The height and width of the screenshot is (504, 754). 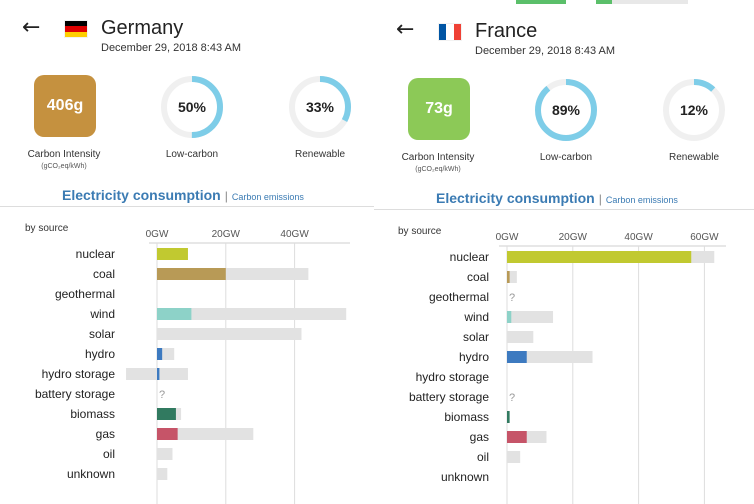 I want to click on renewable-value: 12%, so click(x=694, y=110).